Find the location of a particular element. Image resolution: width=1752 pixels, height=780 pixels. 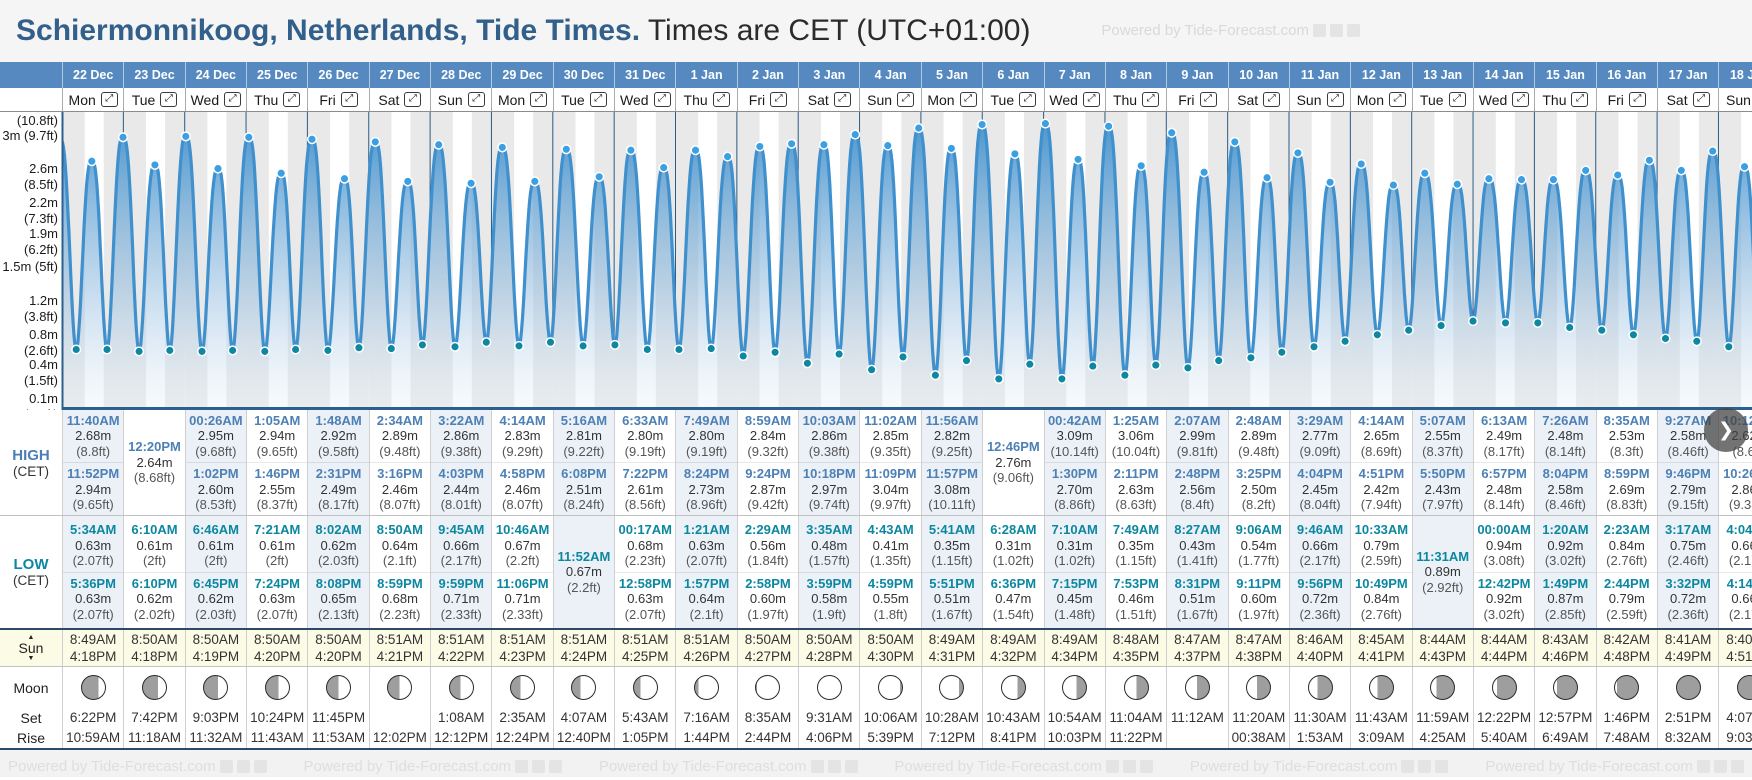

next-days-button: ❯ is located at coordinates (1726, 430).